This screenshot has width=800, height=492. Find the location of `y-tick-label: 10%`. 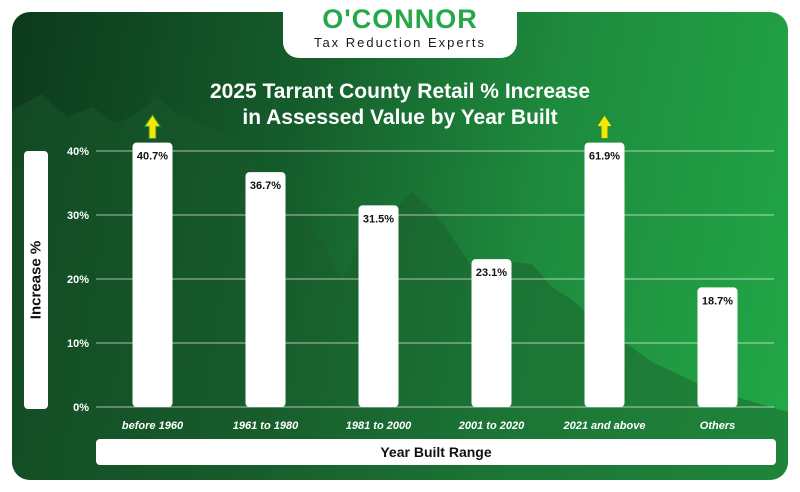

y-tick-label: 10% is located at coordinates (78, 344).